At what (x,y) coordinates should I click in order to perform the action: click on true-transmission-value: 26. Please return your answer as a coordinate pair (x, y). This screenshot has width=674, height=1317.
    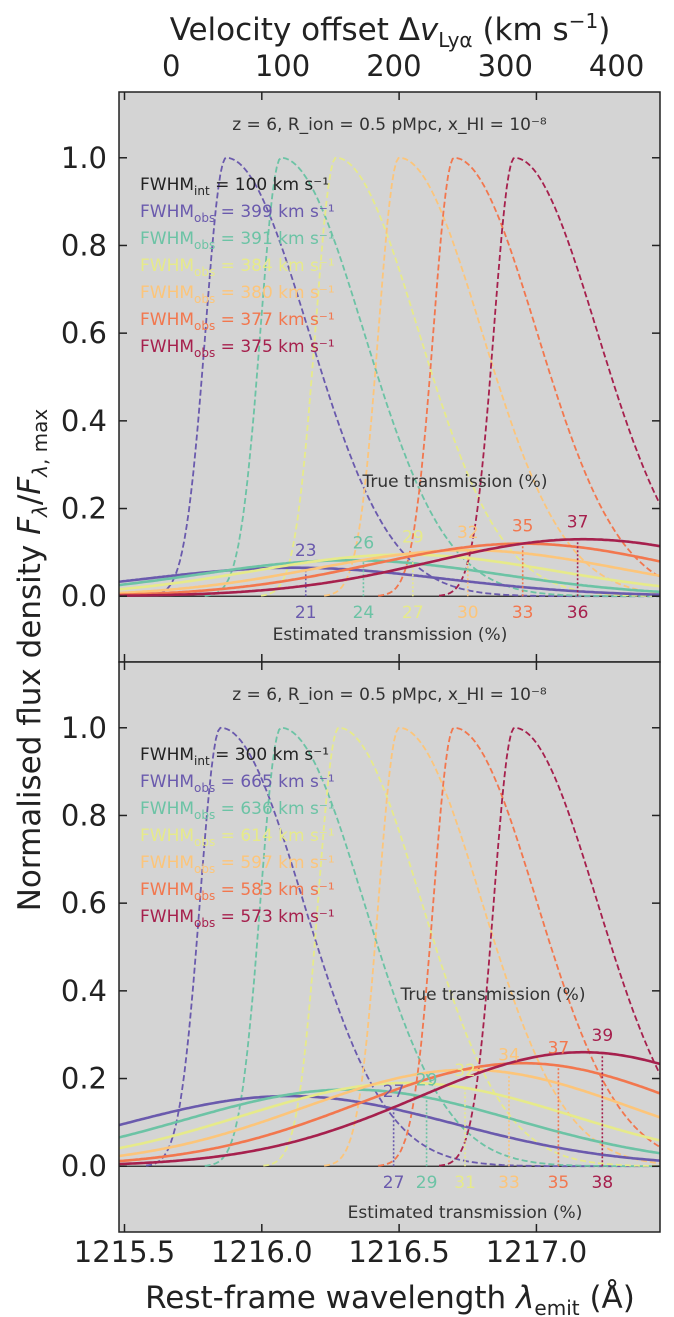
    Looking at the image, I should click on (364, 543).